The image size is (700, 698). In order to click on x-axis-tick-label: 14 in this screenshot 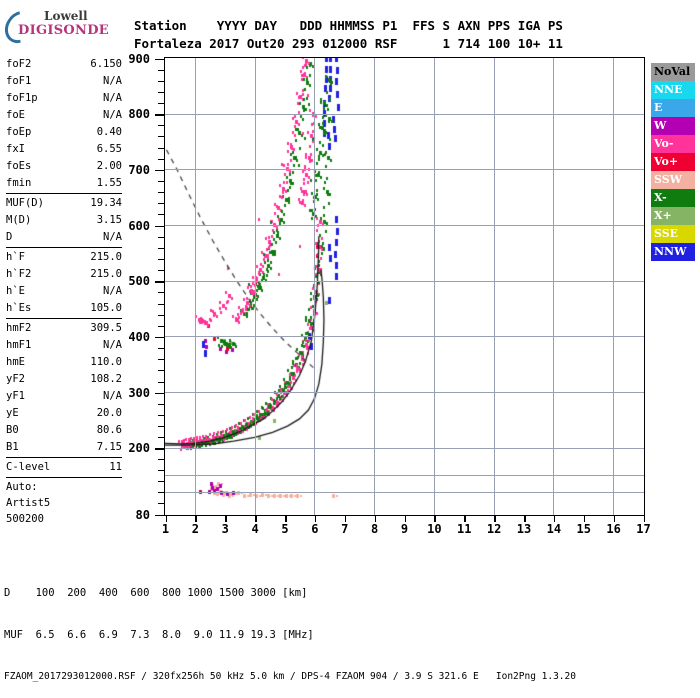, I will do `click(554, 529)`.